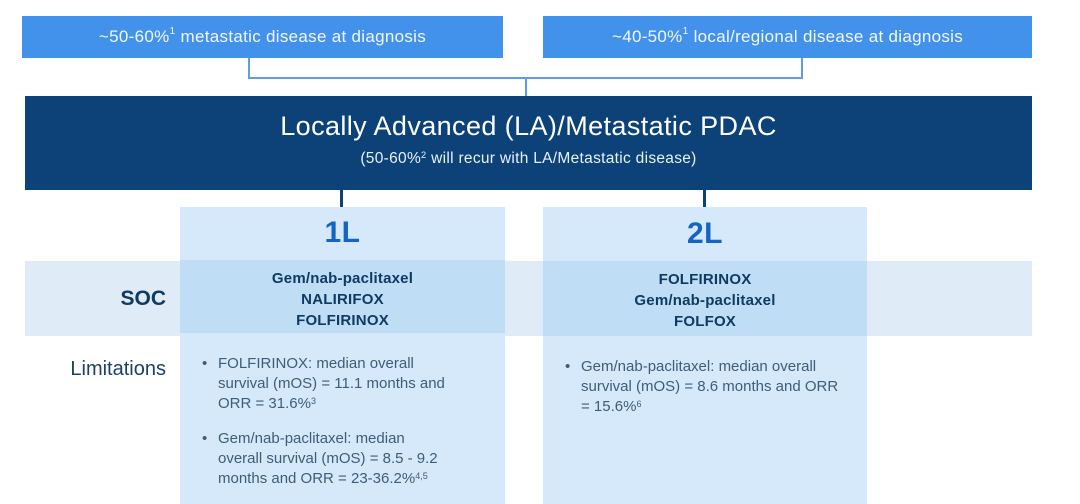 Image resolution: width=1080 pixels, height=504 pixels. What do you see at coordinates (342, 299) in the screenshot?
I see `soc-regimen: NALIRIFOX` at bounding box center [342, 299].